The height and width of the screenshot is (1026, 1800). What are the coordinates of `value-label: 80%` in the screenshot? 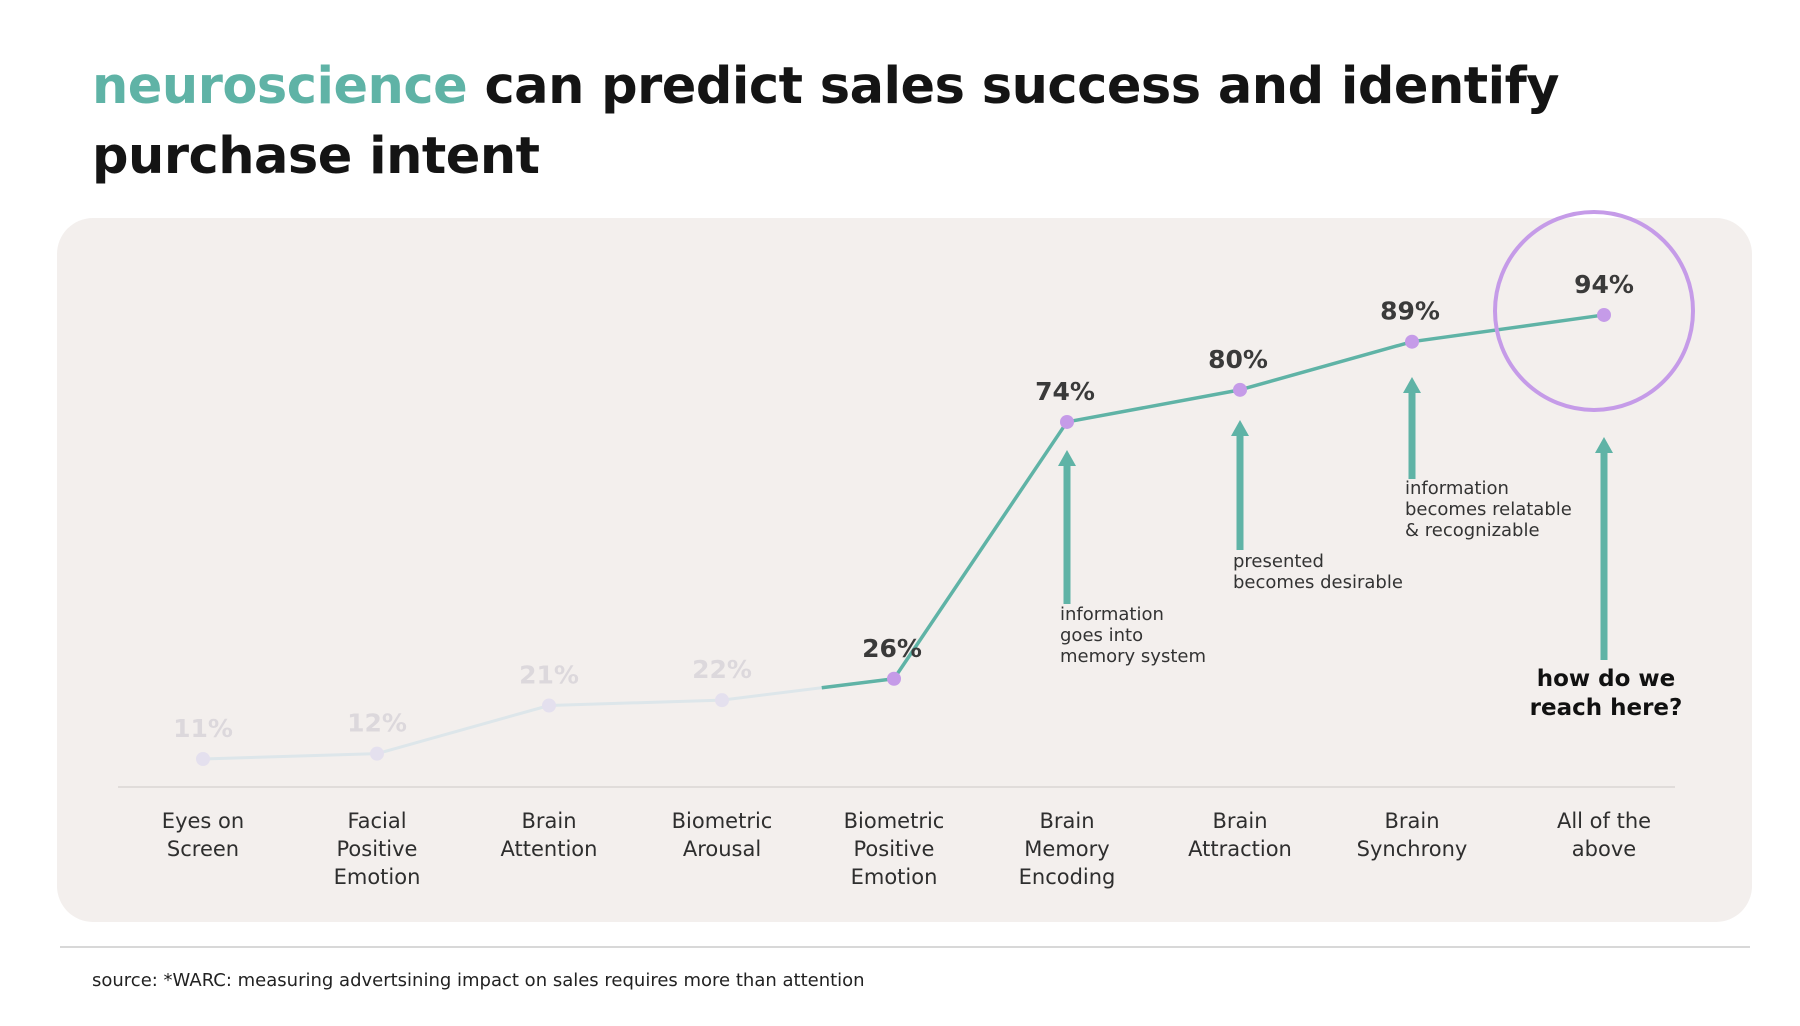 It's located at (1238, 359).